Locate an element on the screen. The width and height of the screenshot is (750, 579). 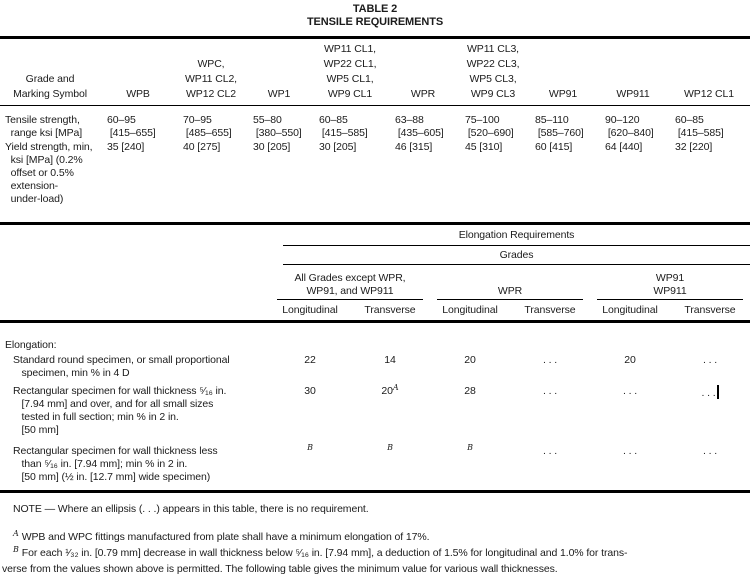
col-header: WP91 is located at coordinates (563, 94).